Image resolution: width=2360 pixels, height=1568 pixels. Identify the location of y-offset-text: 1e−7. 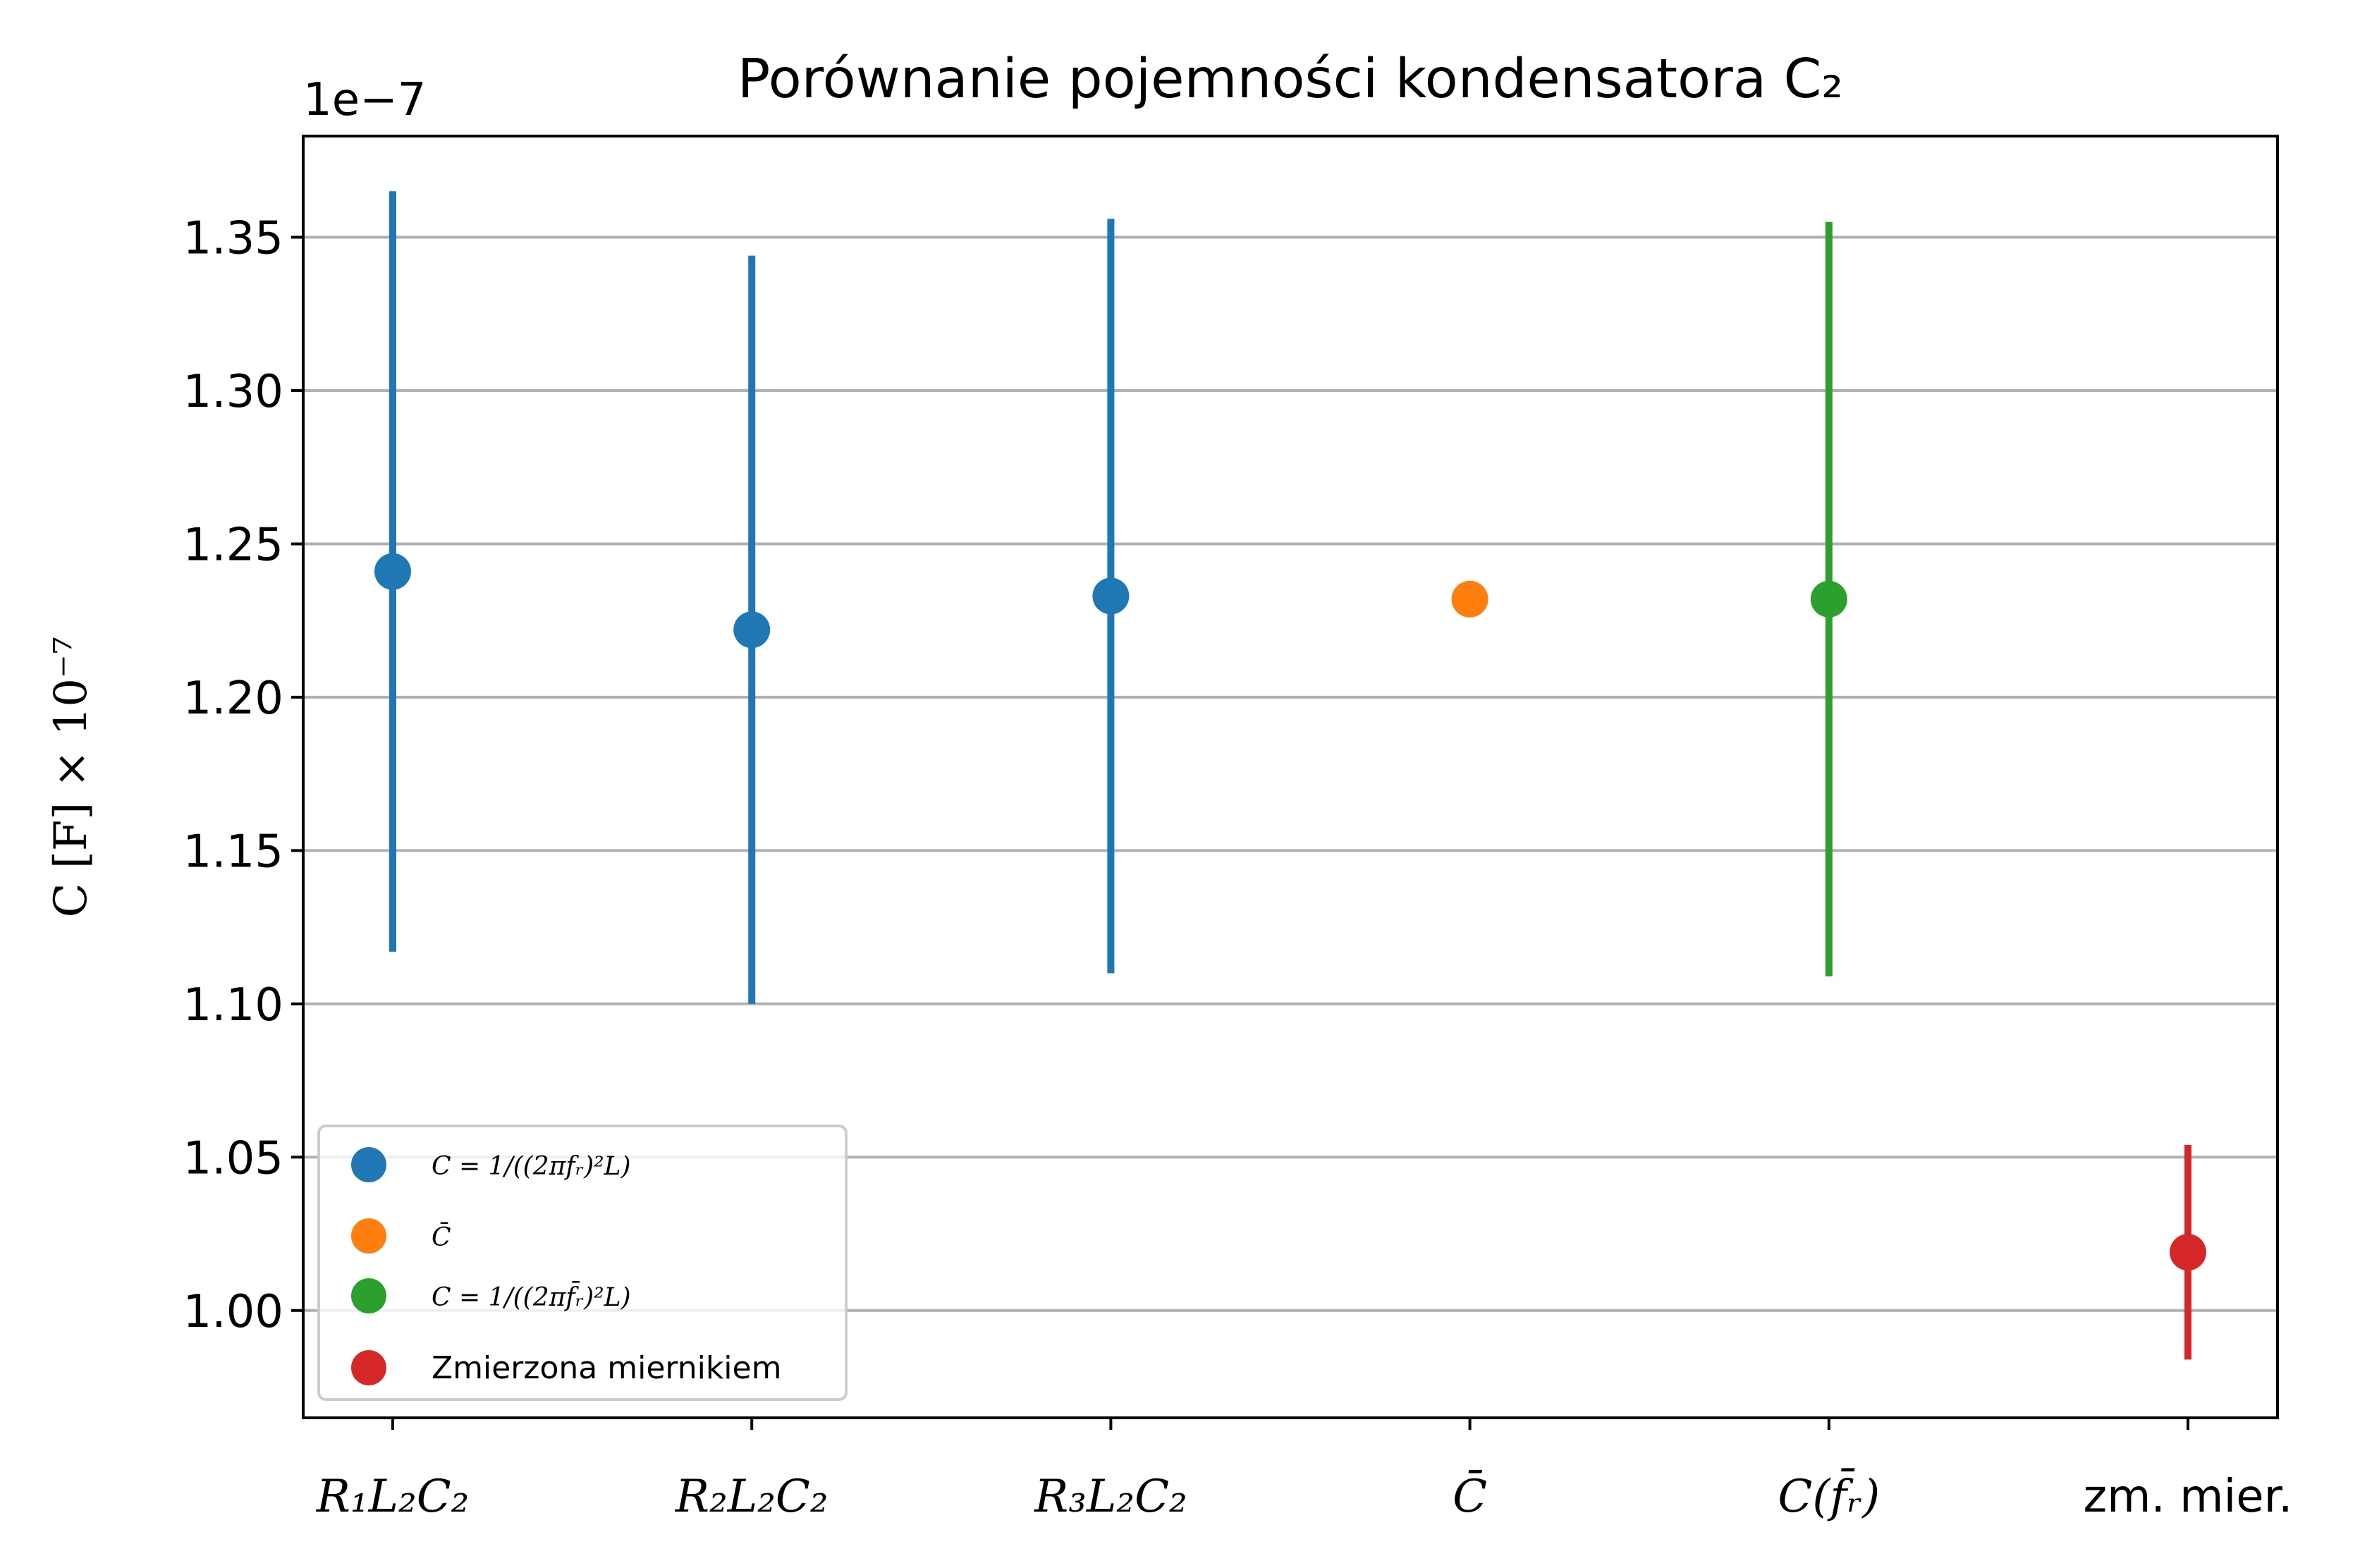
(364, 100).